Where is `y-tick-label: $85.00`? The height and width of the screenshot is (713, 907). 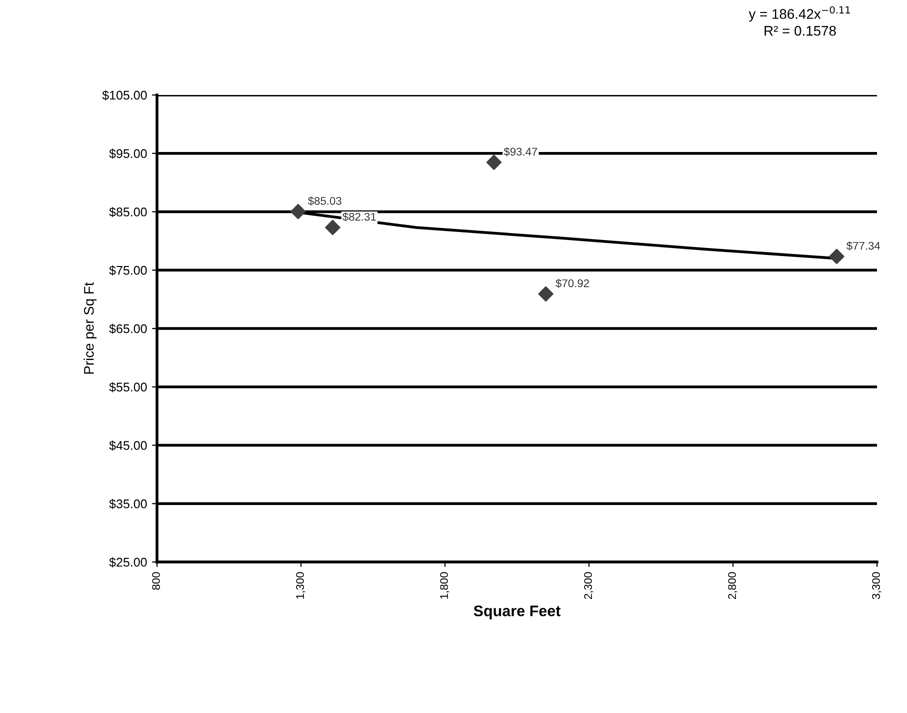 y-tick-label: $85.00 is located at coordinates (128, 212).